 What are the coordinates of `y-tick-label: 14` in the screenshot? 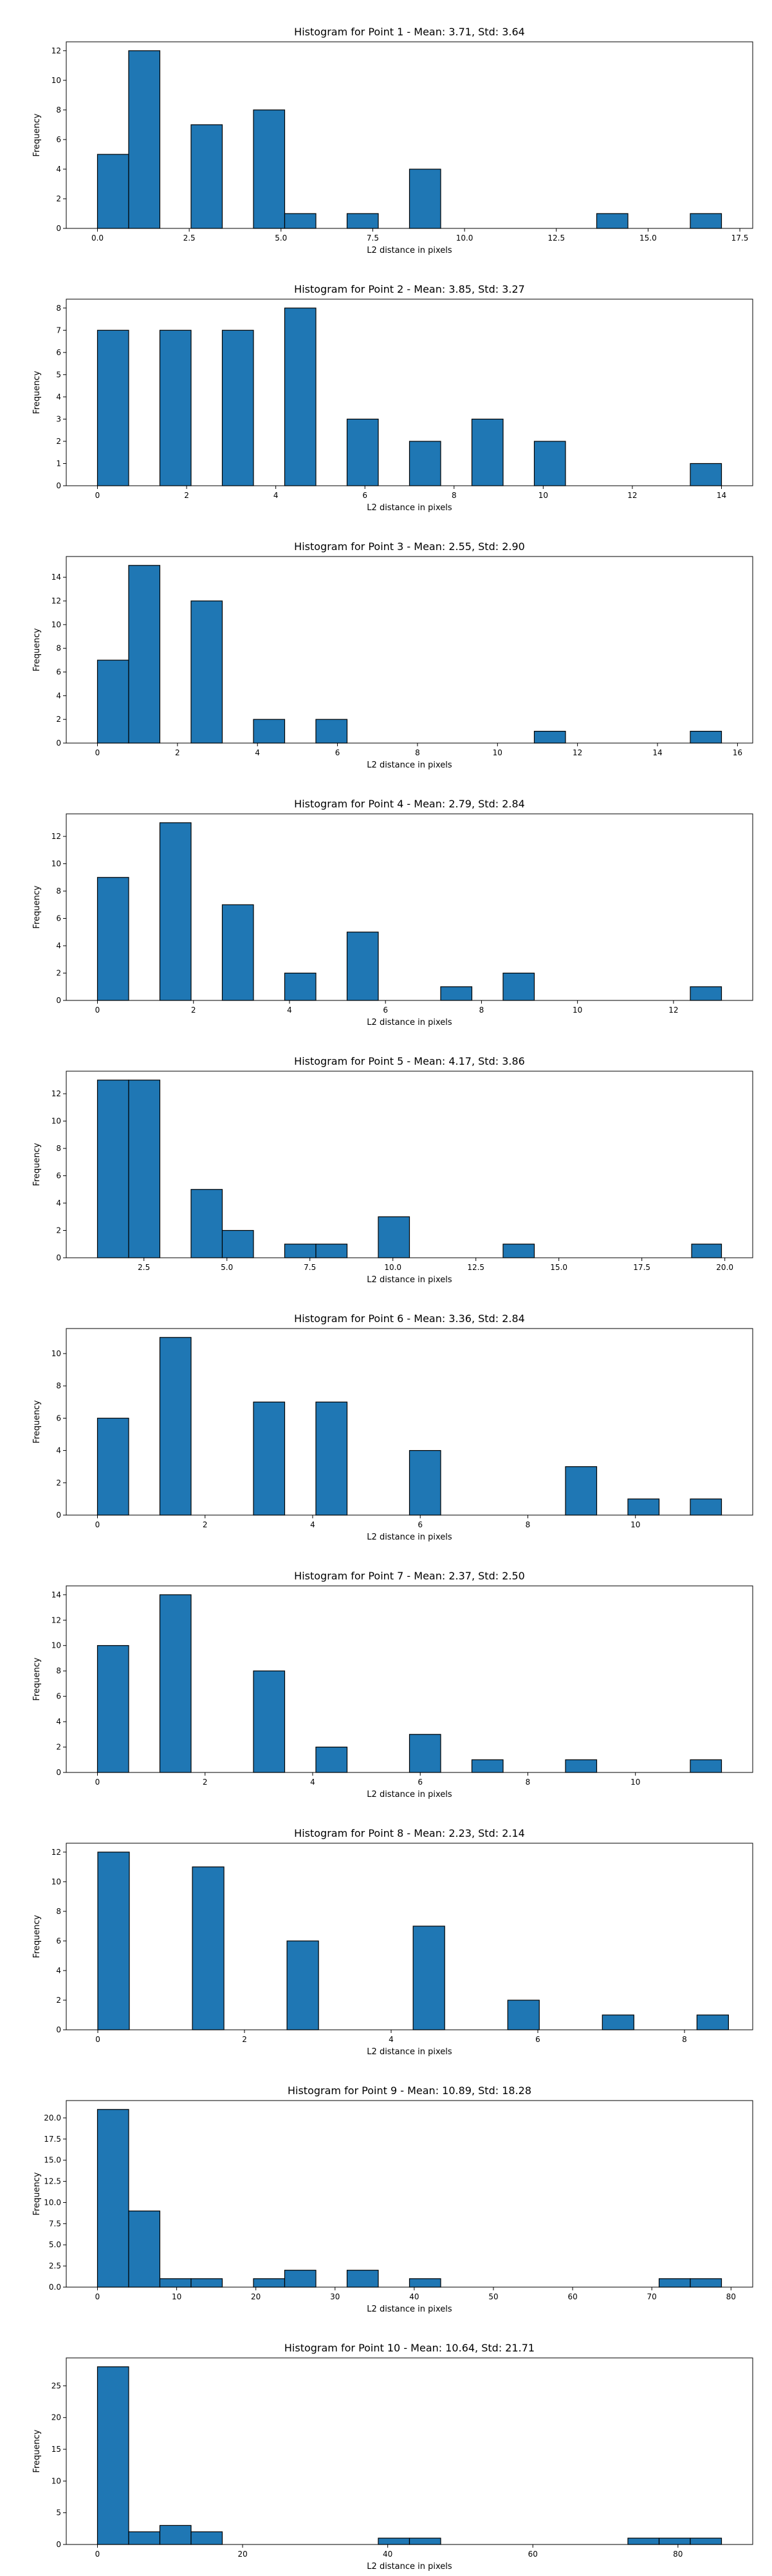 It's located at (56, 1594).